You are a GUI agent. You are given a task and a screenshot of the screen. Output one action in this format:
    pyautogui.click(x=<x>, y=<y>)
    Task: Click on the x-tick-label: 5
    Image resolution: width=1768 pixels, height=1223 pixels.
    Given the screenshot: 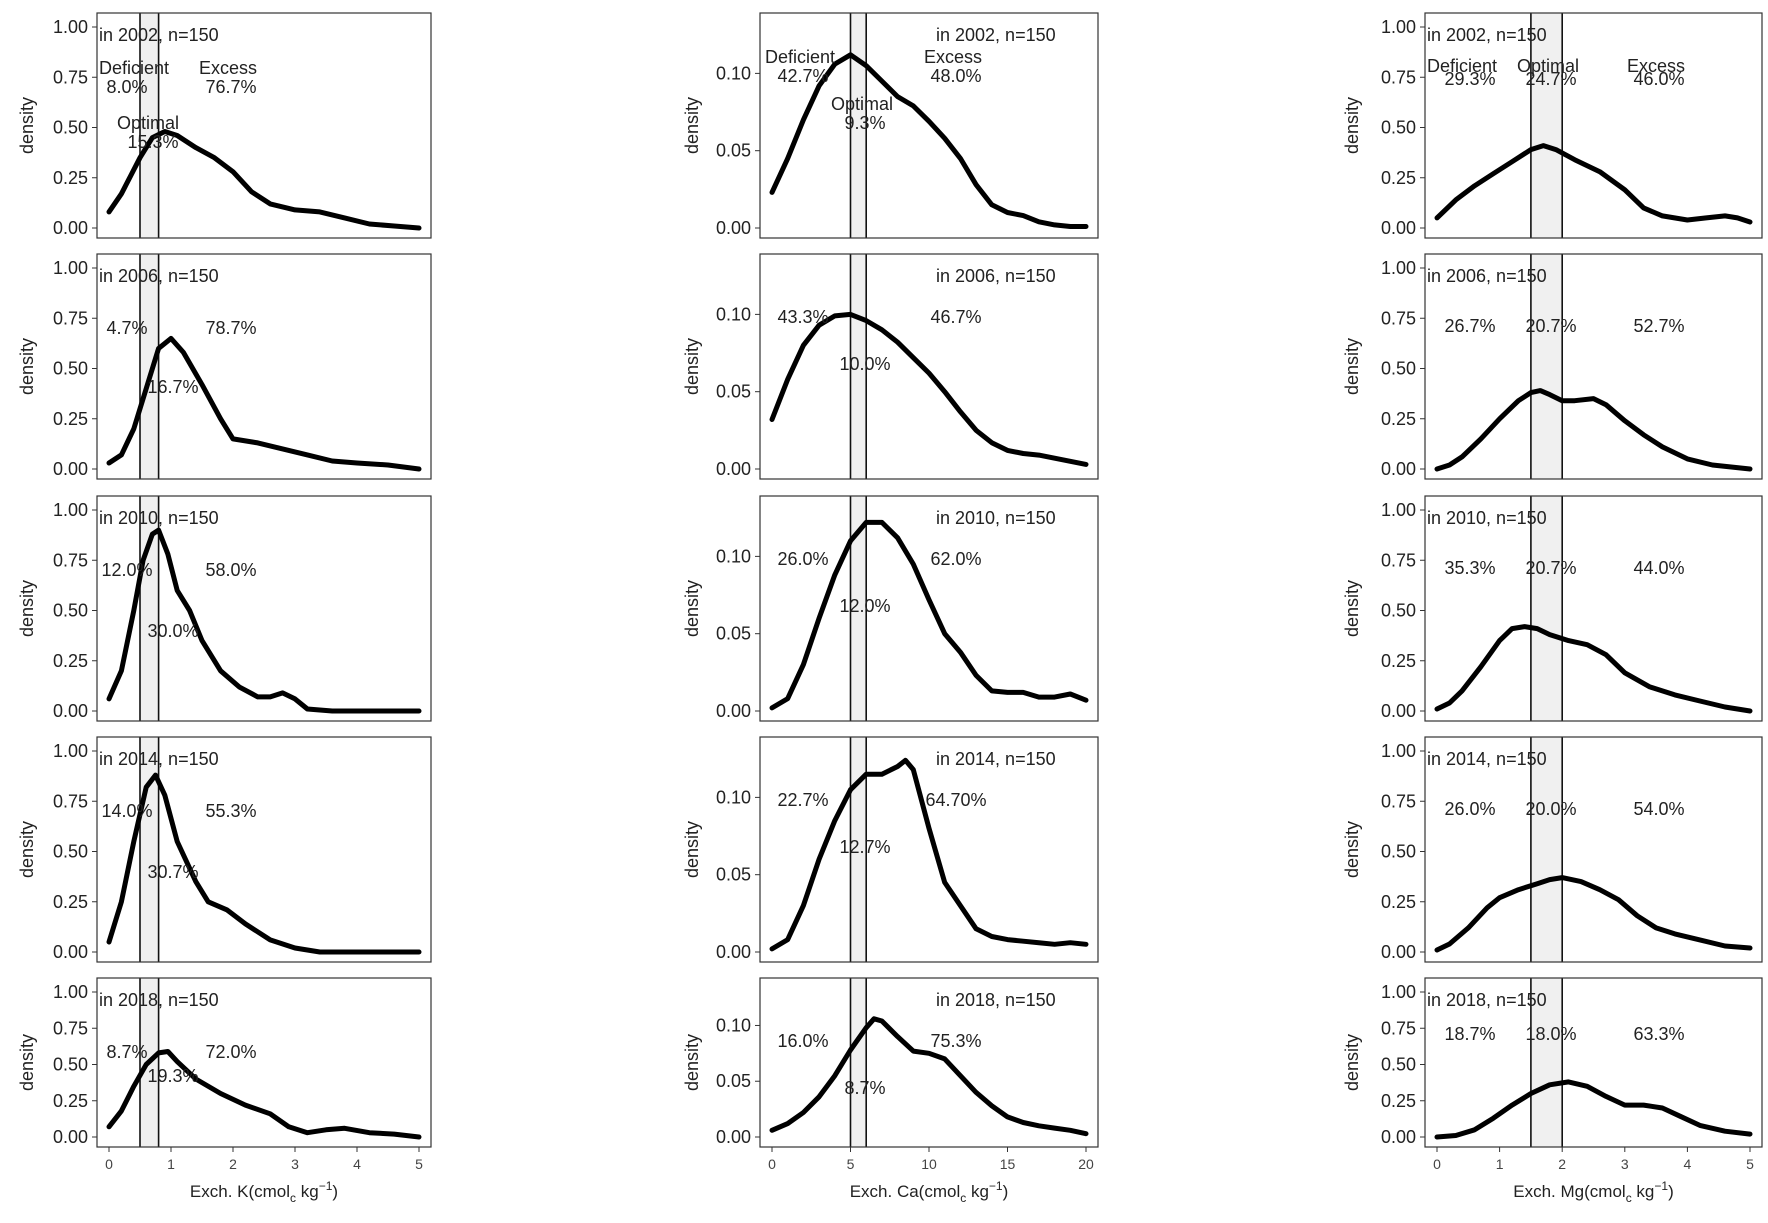 What is the action you would take?
    pyautogui.click(x=1750, y=1164)
    